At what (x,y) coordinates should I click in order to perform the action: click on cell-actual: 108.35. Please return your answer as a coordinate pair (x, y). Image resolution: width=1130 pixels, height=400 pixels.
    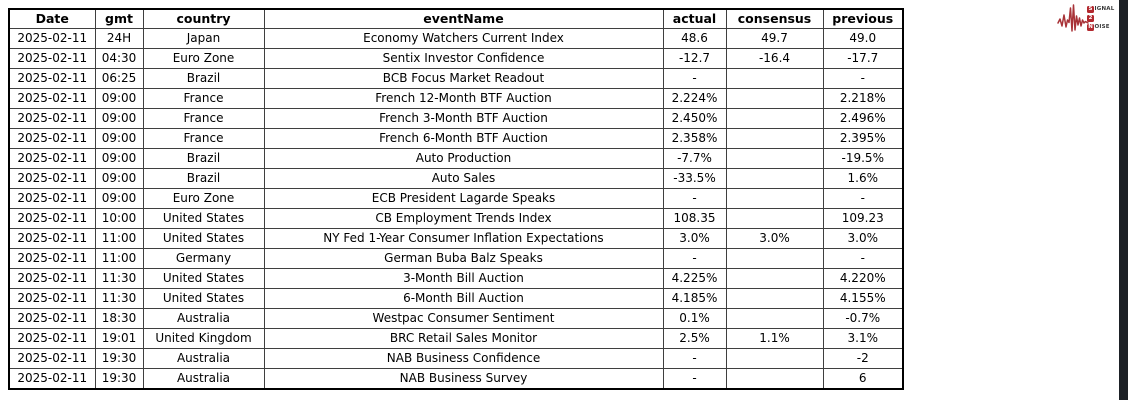
    Looking at the image, I should click on (694, 218).